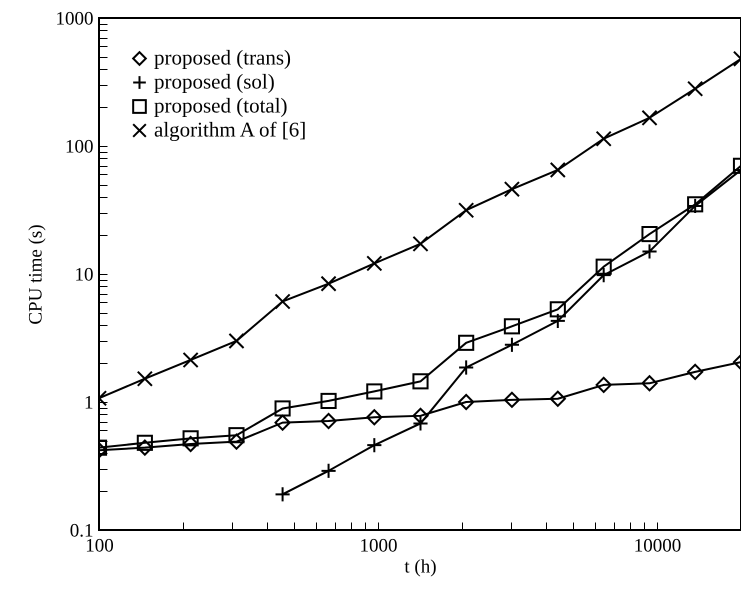 Image resolution: width=741 pixels, height=595 pixels. Describe the element at coordinates (230, 130) in the screenshot. I see `legend-label: algorithm A of [6]` at that location.